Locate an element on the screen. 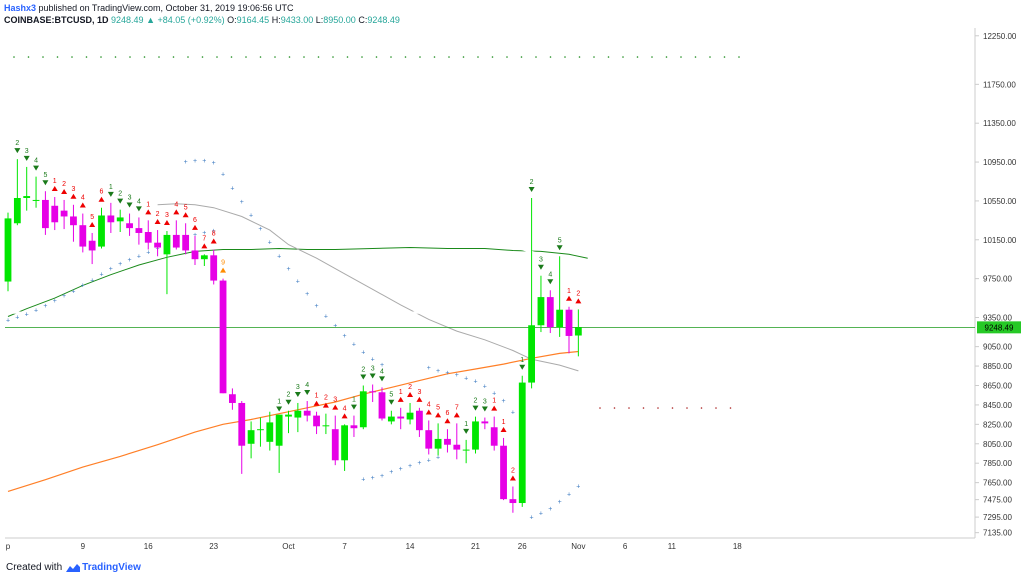  author-link: Hashx3 is located at coordinates (20, 8).